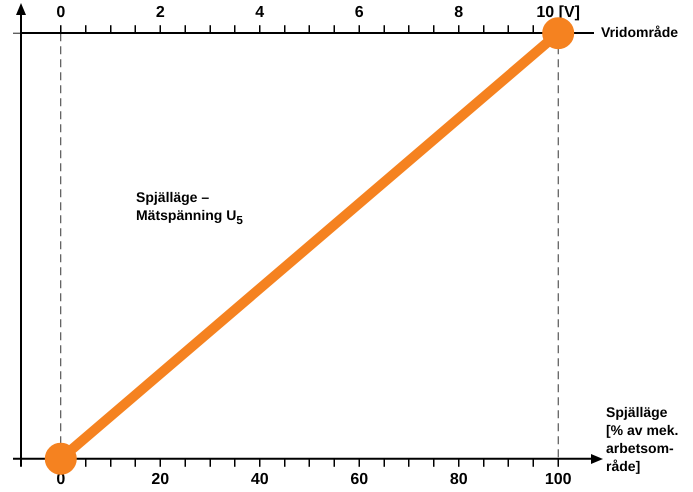  I want to click on x2-tick-label: 2, so click(160, 13).